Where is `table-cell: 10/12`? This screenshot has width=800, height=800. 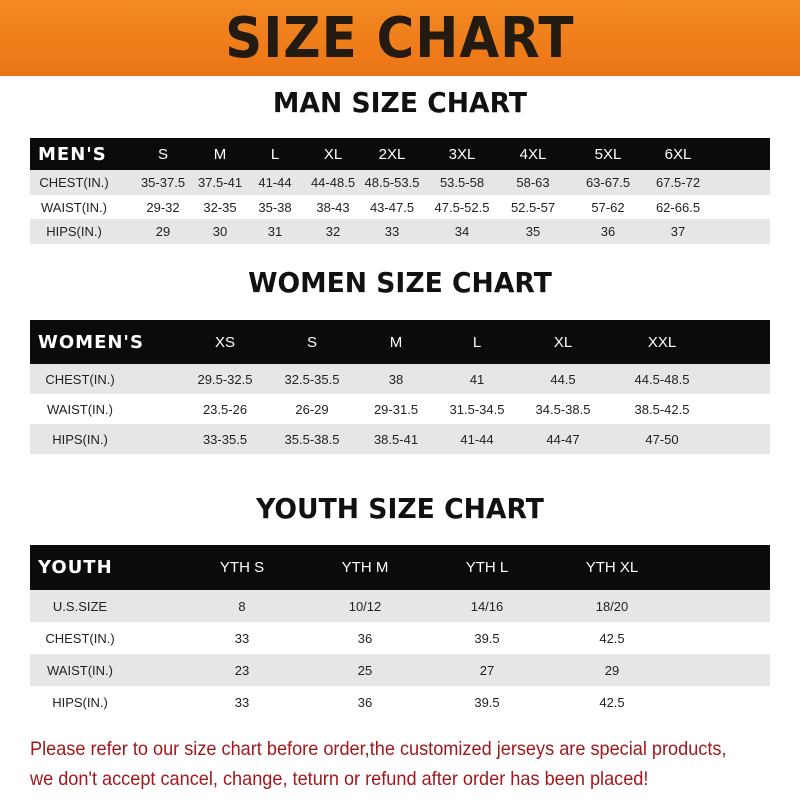
table-cell: 10/12 is located at coordinates (365, 606).